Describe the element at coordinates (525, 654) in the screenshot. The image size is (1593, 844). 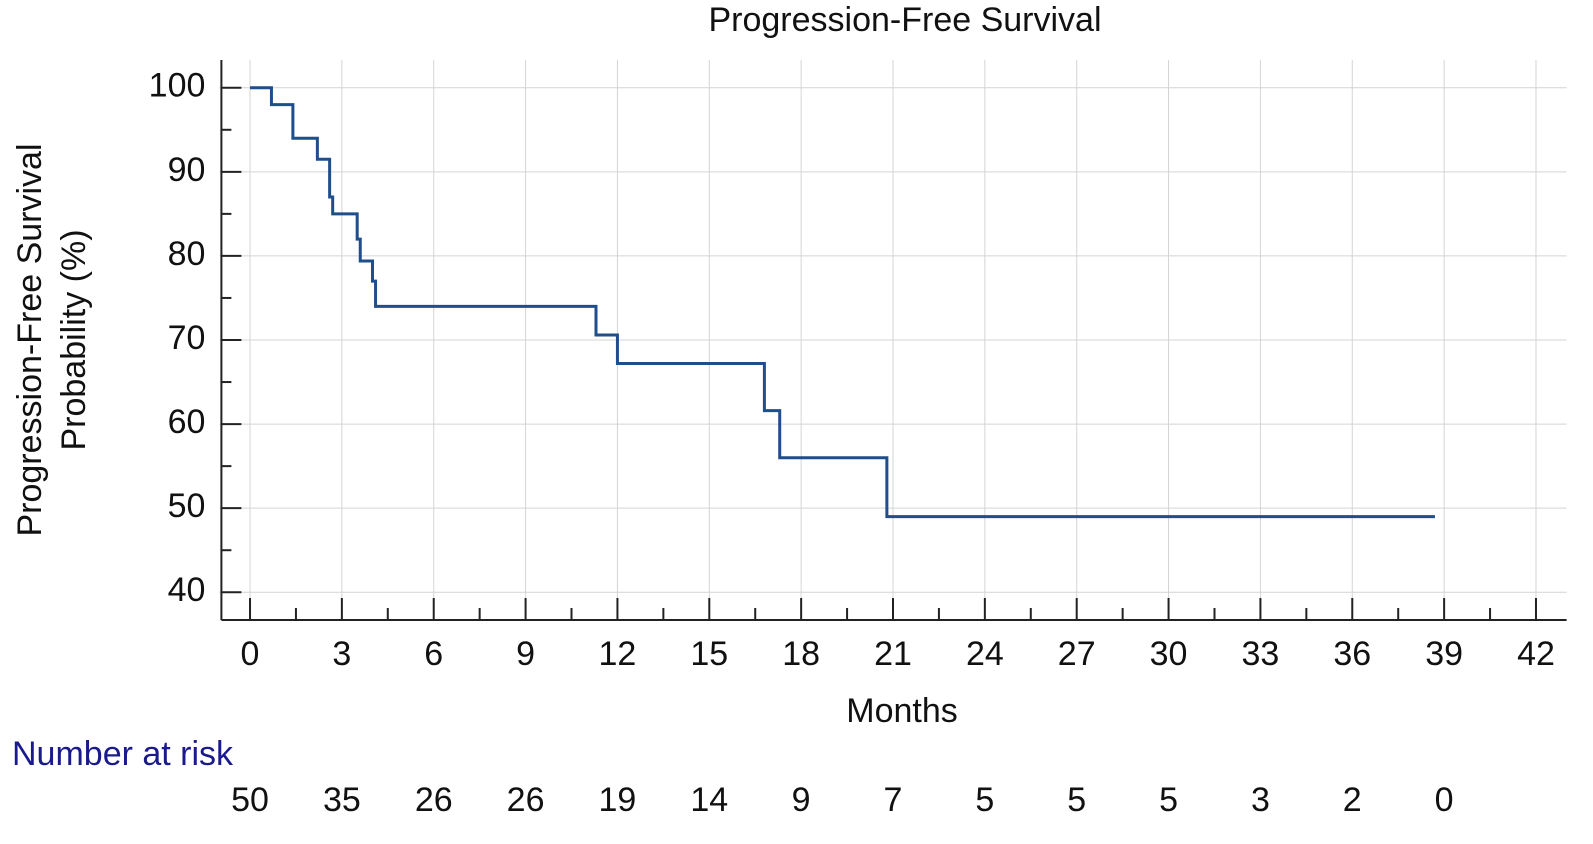
I see `x-tick-label: 9` at that location.